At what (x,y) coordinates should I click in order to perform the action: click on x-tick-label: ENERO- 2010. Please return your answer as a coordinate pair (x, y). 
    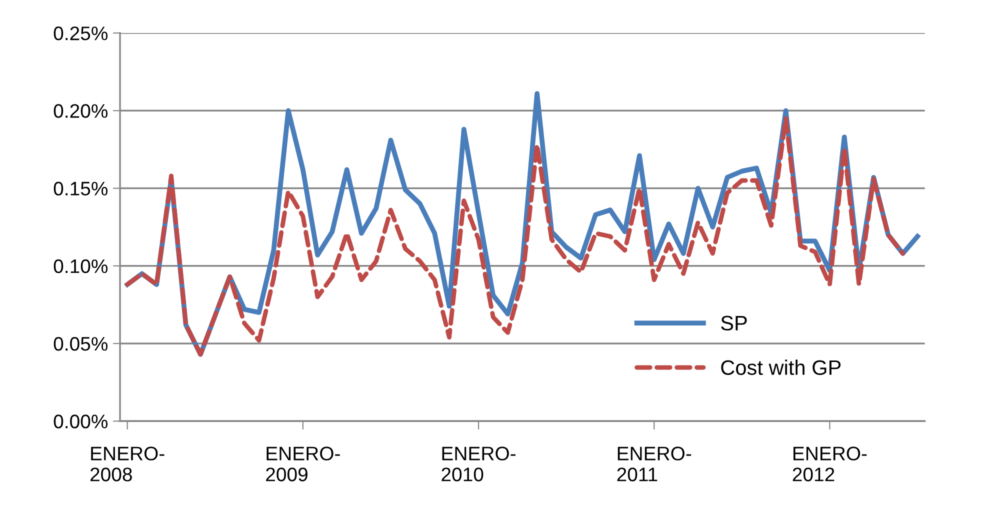
    Looking at the image, I should click on (479, 464).